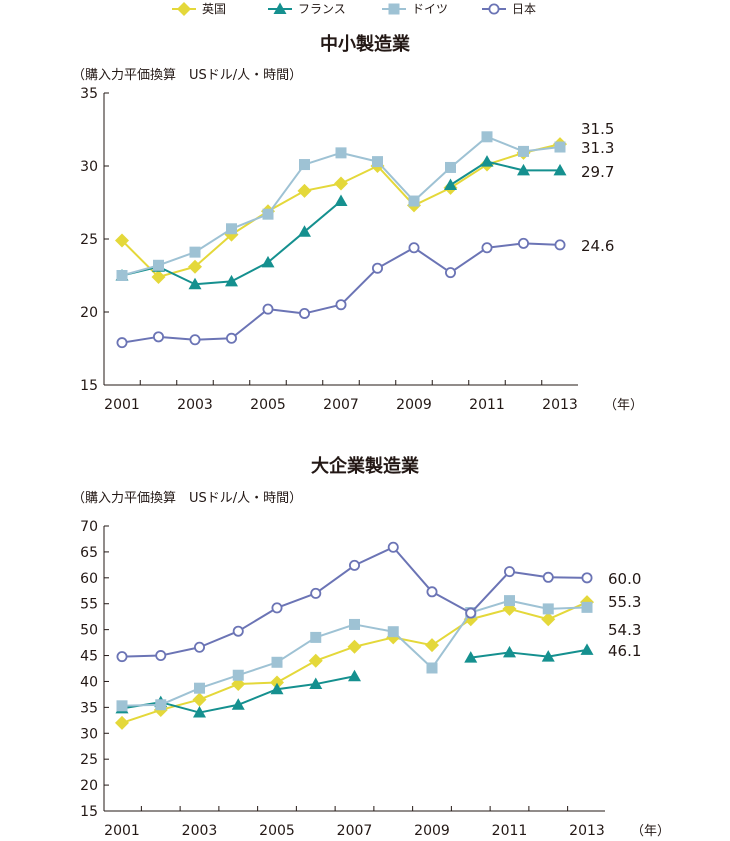 The height and width of the screenshot is (841, 730). I want to click on end-value-label: 31.5, so click(597, 129).